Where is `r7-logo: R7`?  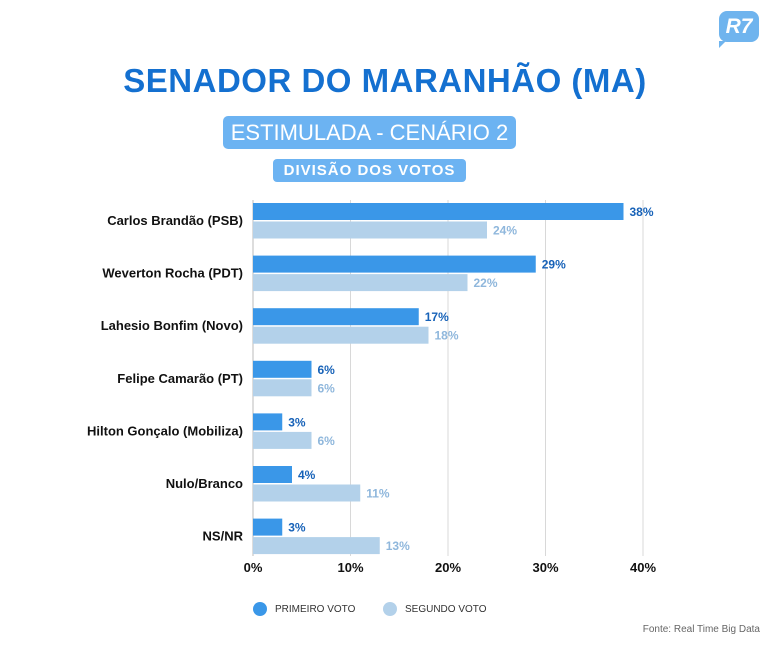
r7-logo: R7 is located at coordinates (739, 29).